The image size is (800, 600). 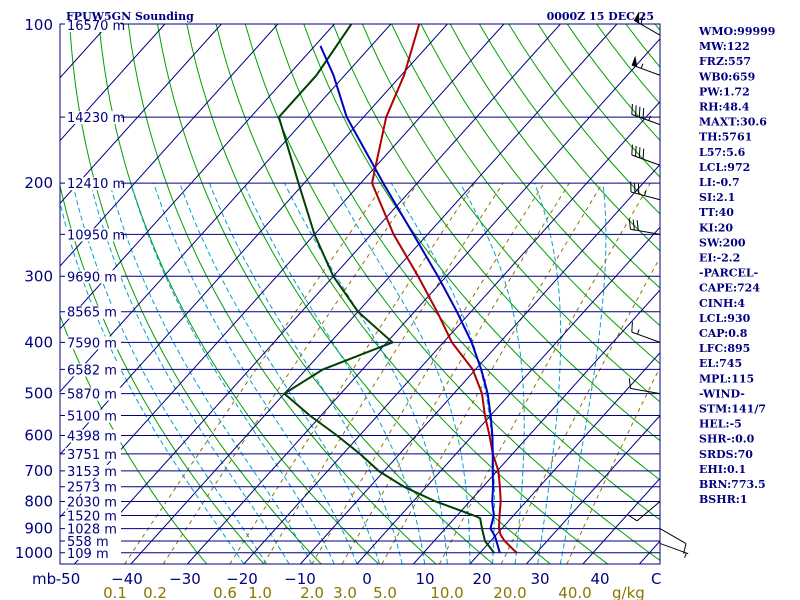 What do you see at coordinates (481, 579) in the screenshot?
I see `temperature-label: 20` at bounding box center [481, 579].